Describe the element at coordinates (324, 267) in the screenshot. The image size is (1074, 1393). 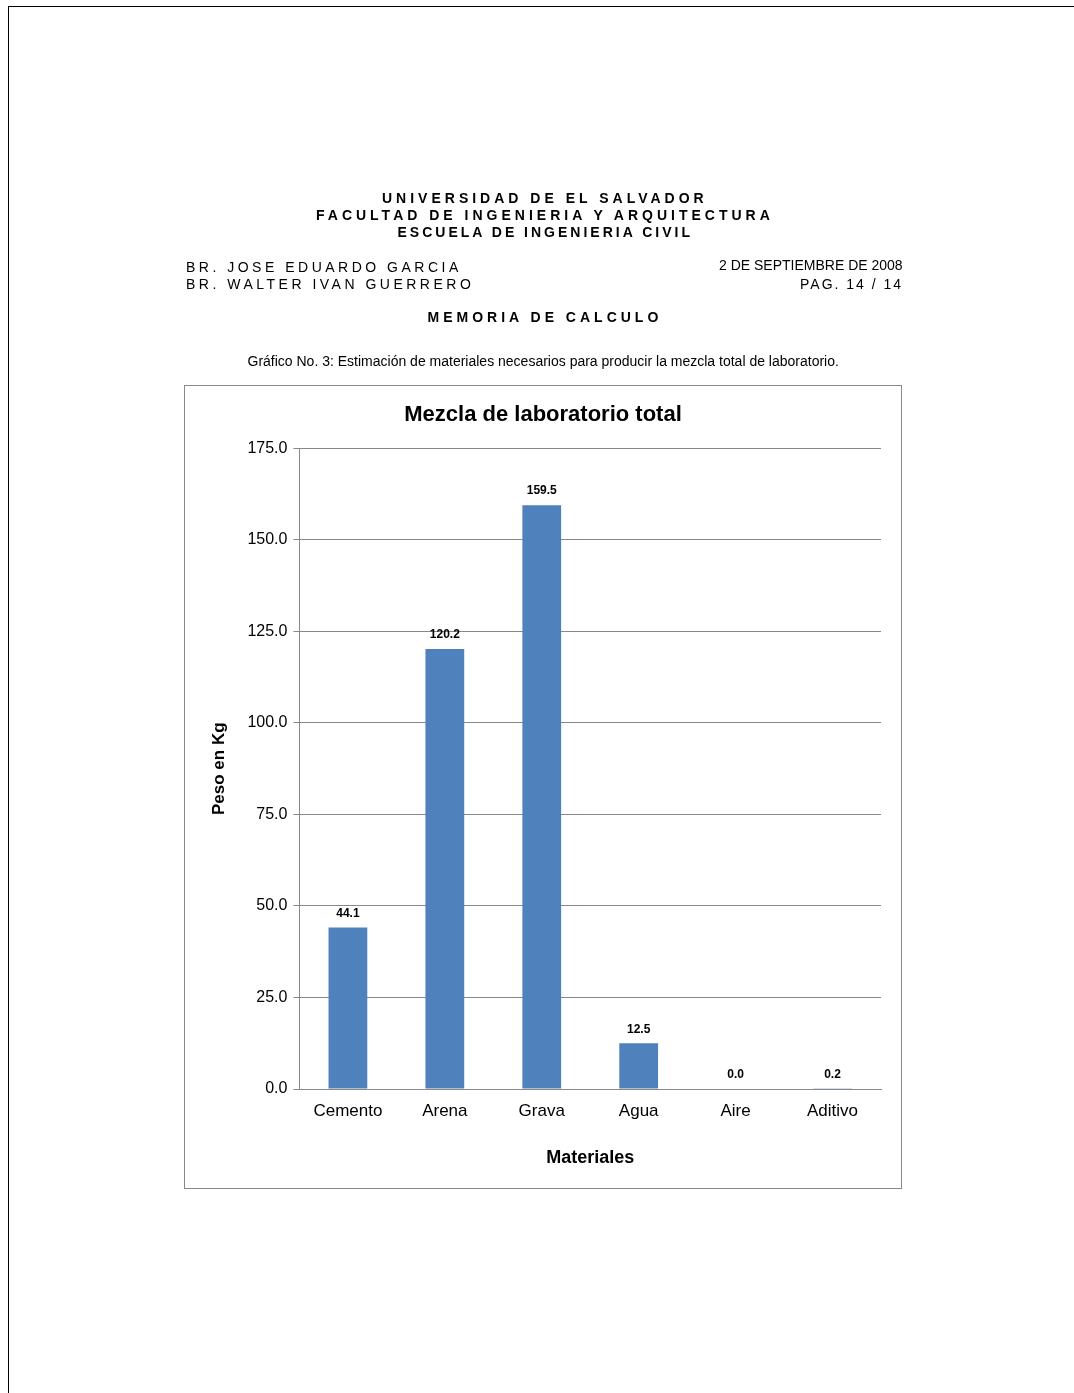
I see `text: BR. JOSE EDUARDO GARCIA` at that location.